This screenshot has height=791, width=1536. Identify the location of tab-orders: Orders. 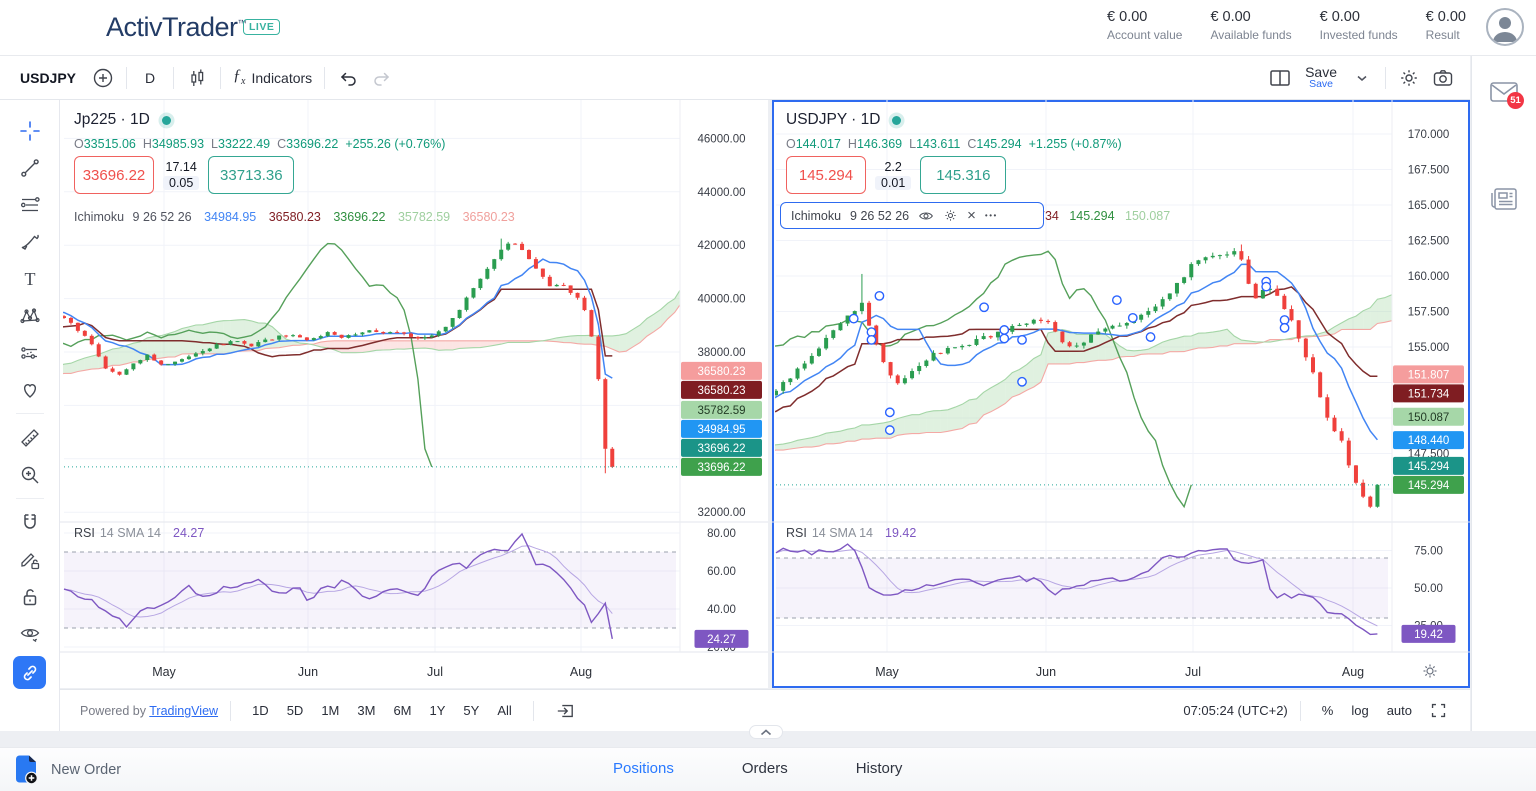
(764, 768).